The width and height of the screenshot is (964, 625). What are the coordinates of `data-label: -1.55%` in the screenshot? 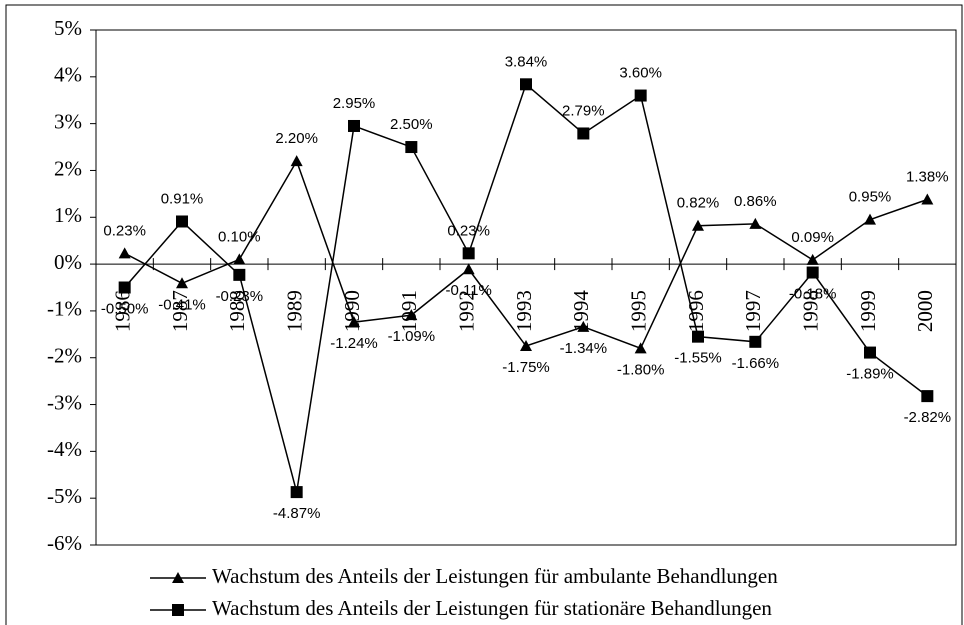 It's located at (698, 358).